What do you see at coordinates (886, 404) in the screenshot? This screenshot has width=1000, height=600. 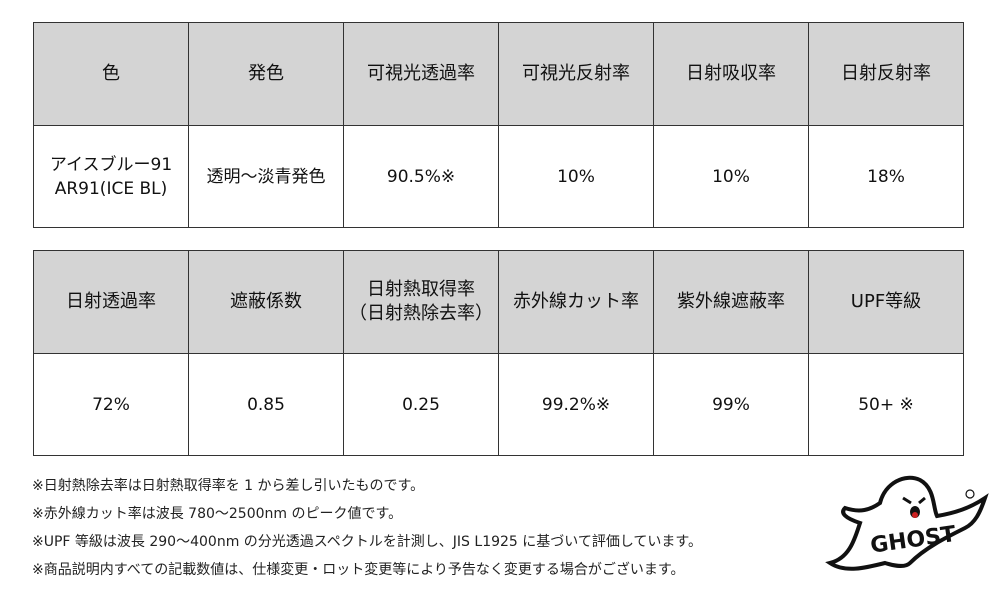 I see `value-cell: 50+ ※` at bounding box center [886, 404].